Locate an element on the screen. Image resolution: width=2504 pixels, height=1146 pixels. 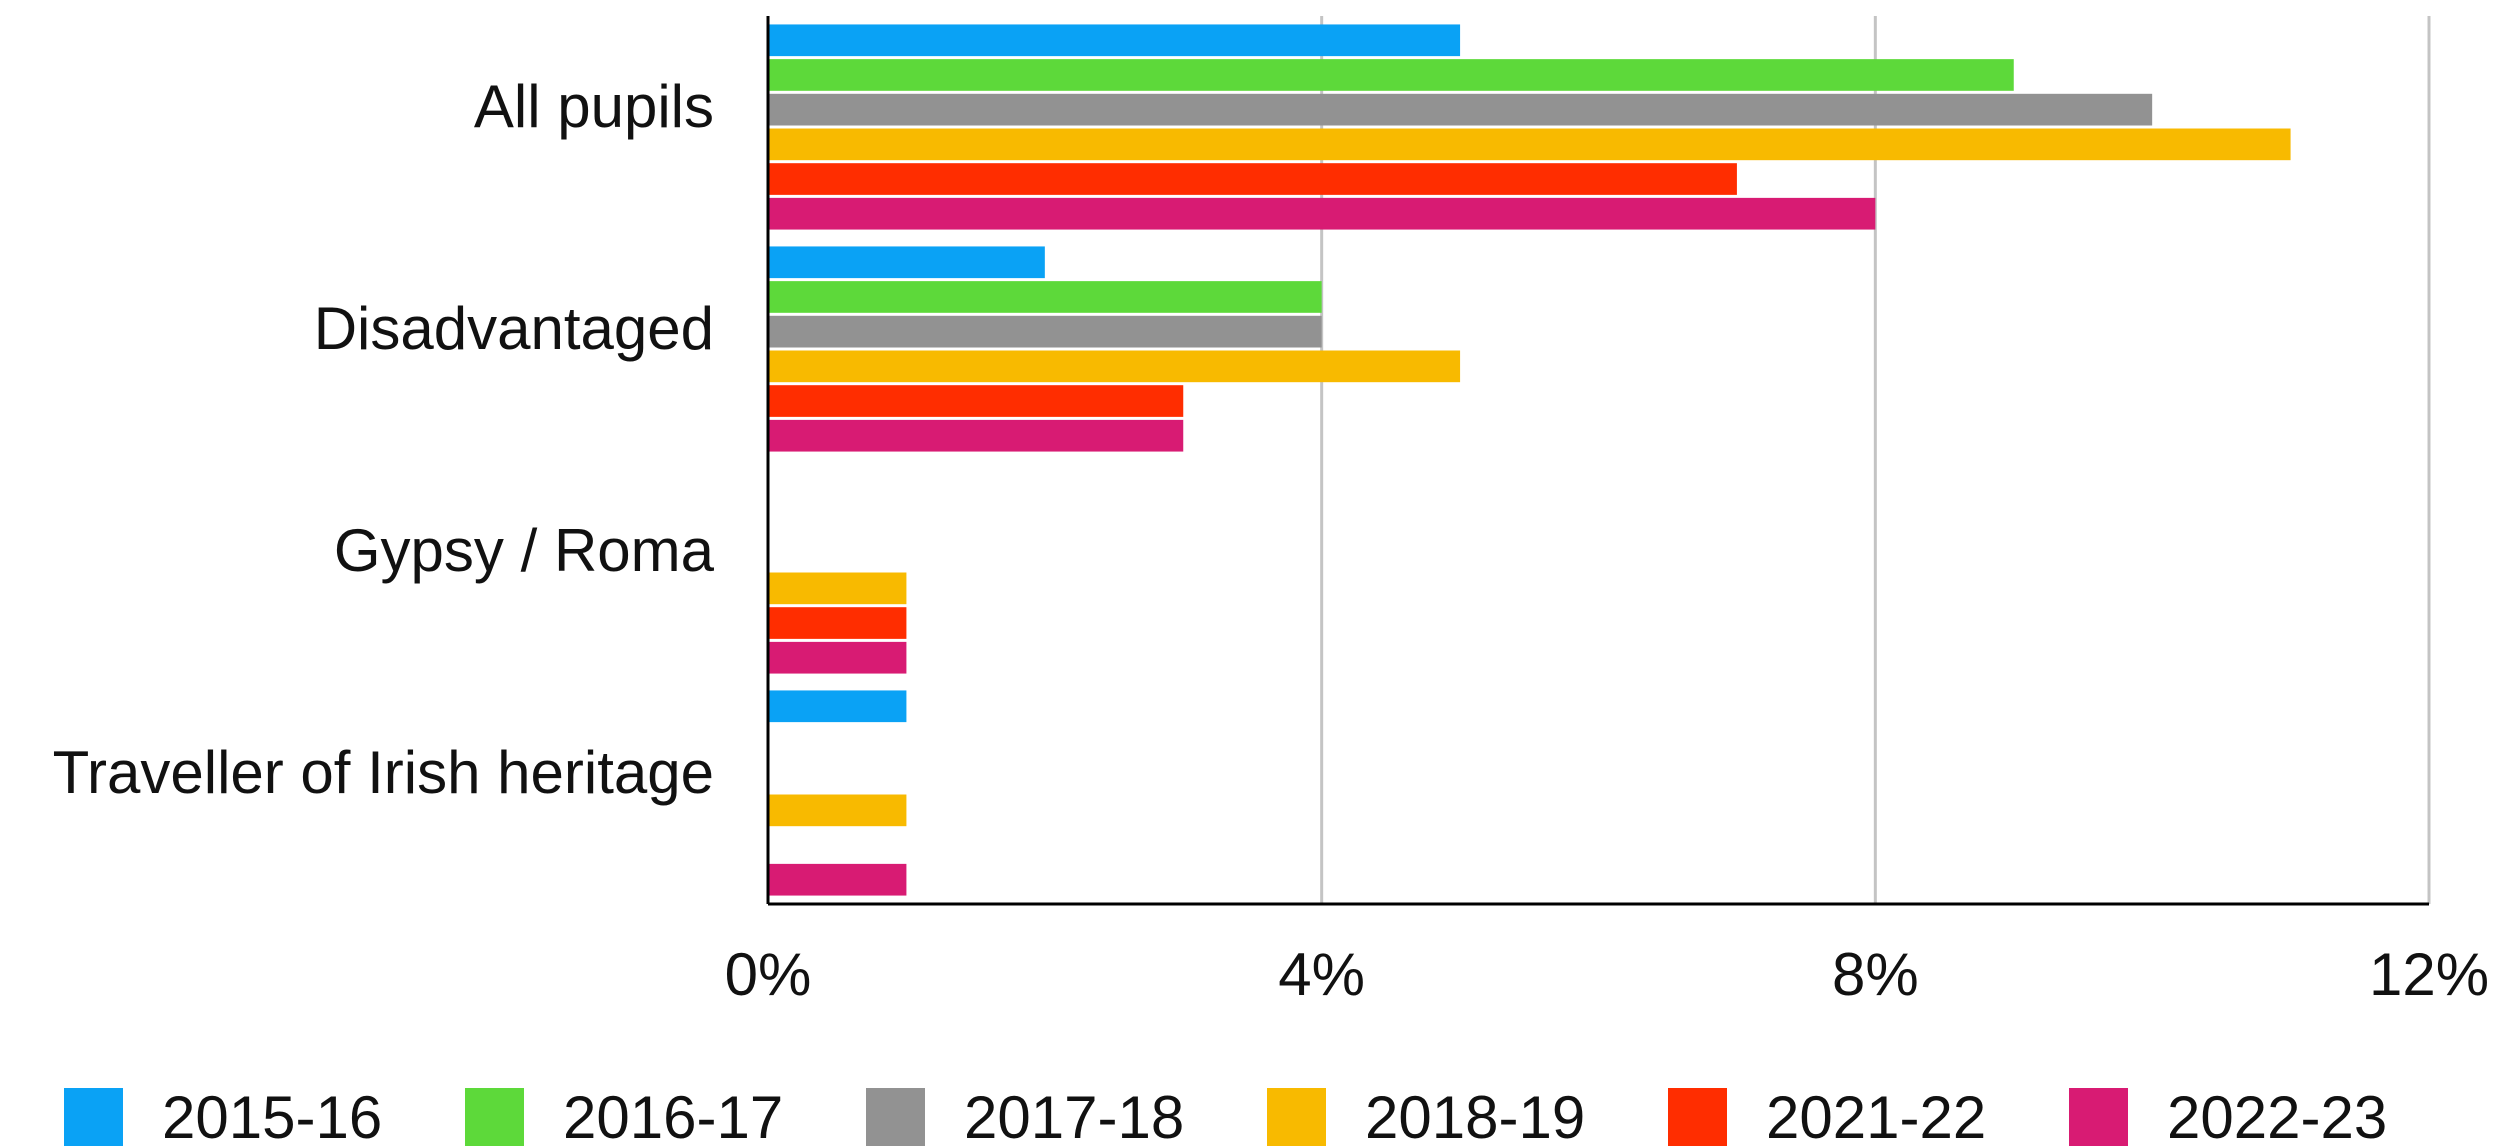
x-tick-label: 4% is located at coordinates (1321, 974).